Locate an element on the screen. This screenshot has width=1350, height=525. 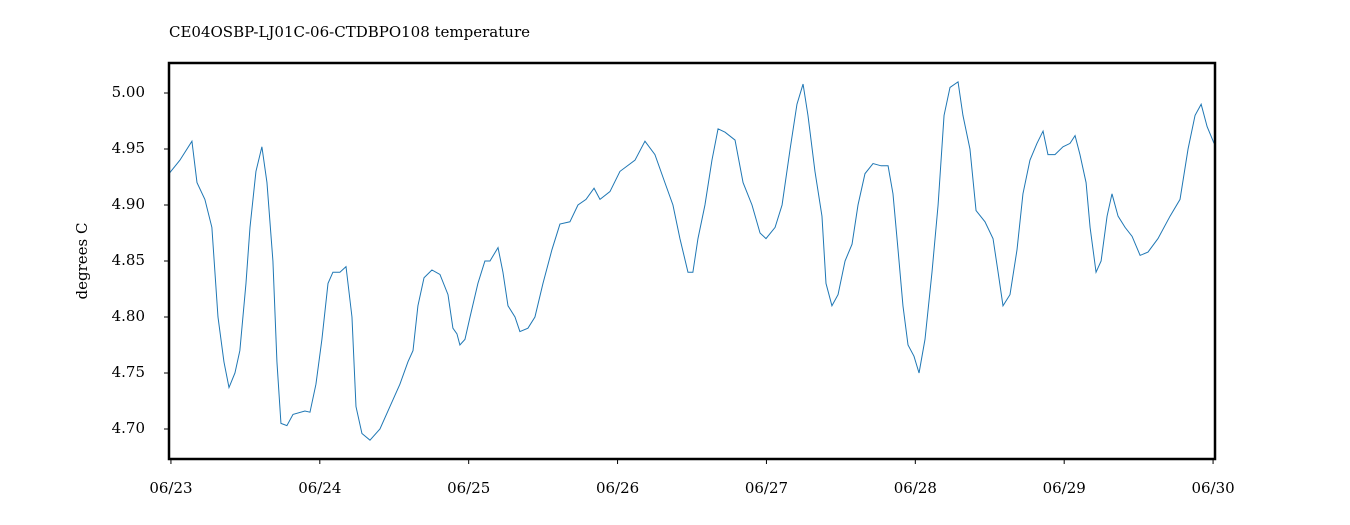
y-tick-label: 4.85 is located at coordinates (128, 260).